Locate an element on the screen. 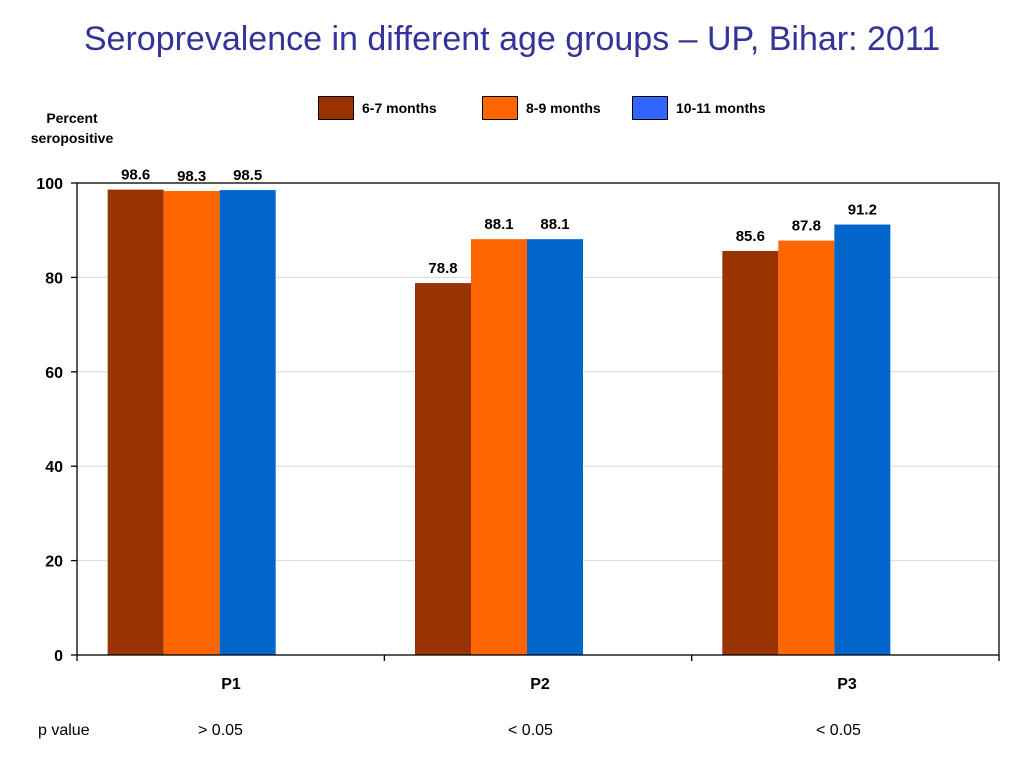  x-tick-label: P3 is located at coordinates (847, 684).